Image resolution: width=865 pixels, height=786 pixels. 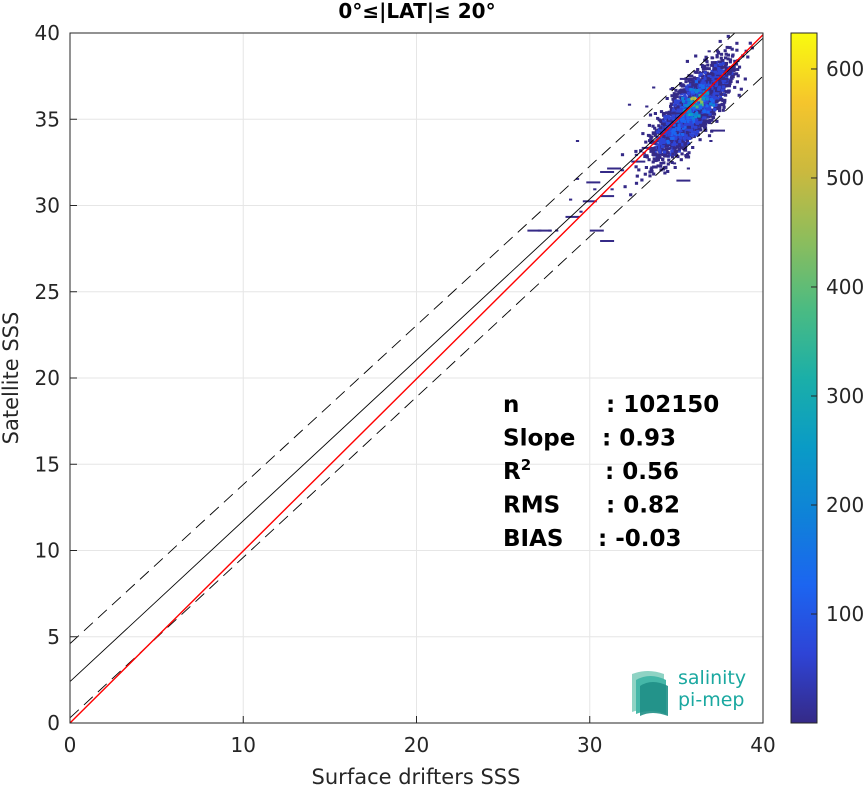 I want to click on x-tick-label: 0, so click(x=70, y=745).